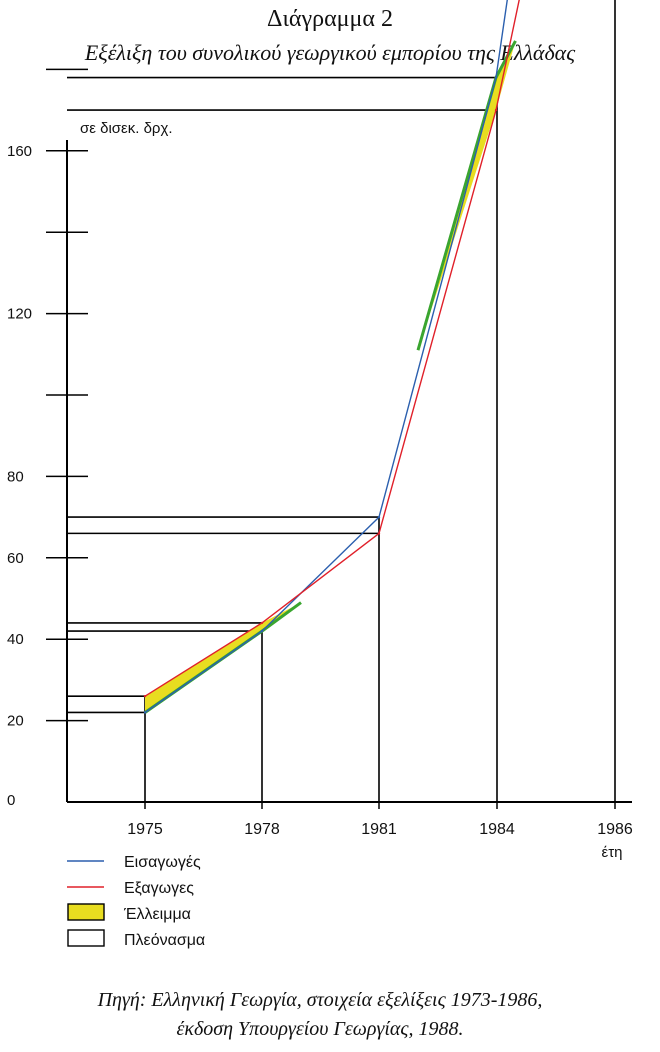 This screenshot has height=1052, width=660. Describe the element at coordinates (612, 852) in the screenshot. I see `x-axis-label: έτη` at that location.